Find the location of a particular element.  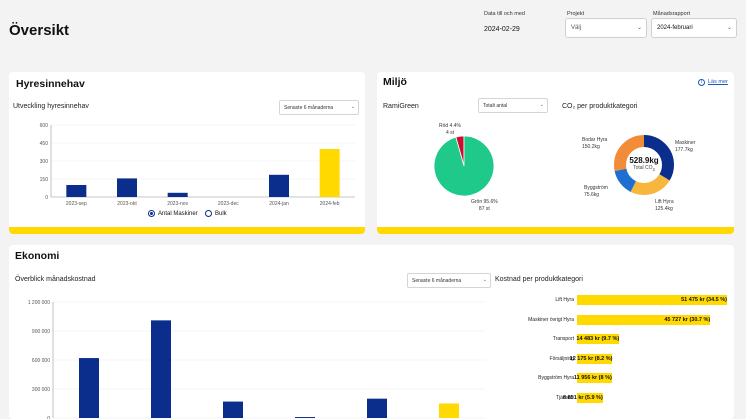

co2-label-value: 150.2kg is located at coordinates (591, 146).